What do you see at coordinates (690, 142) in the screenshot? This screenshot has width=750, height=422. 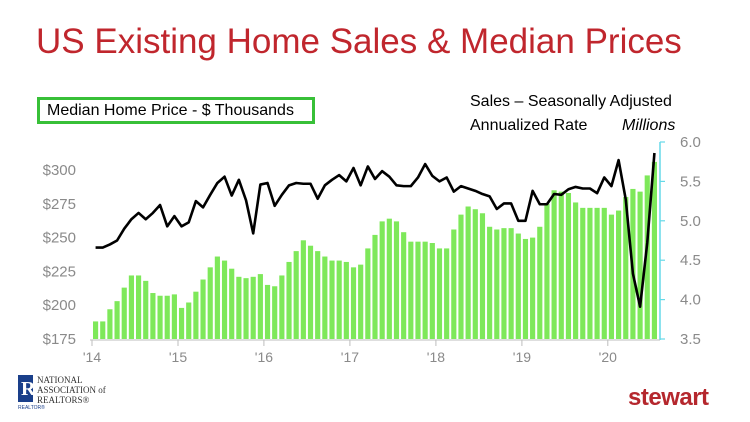 I see `y-right-tick-label: 6.0` at bounding box center [690, 142].